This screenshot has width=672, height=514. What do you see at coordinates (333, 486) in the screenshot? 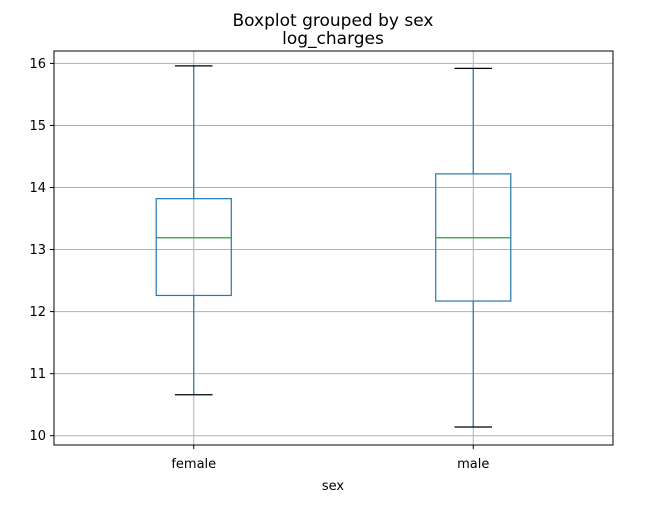
I see `x-axis-label: sex` at bounding box center [333, 486].